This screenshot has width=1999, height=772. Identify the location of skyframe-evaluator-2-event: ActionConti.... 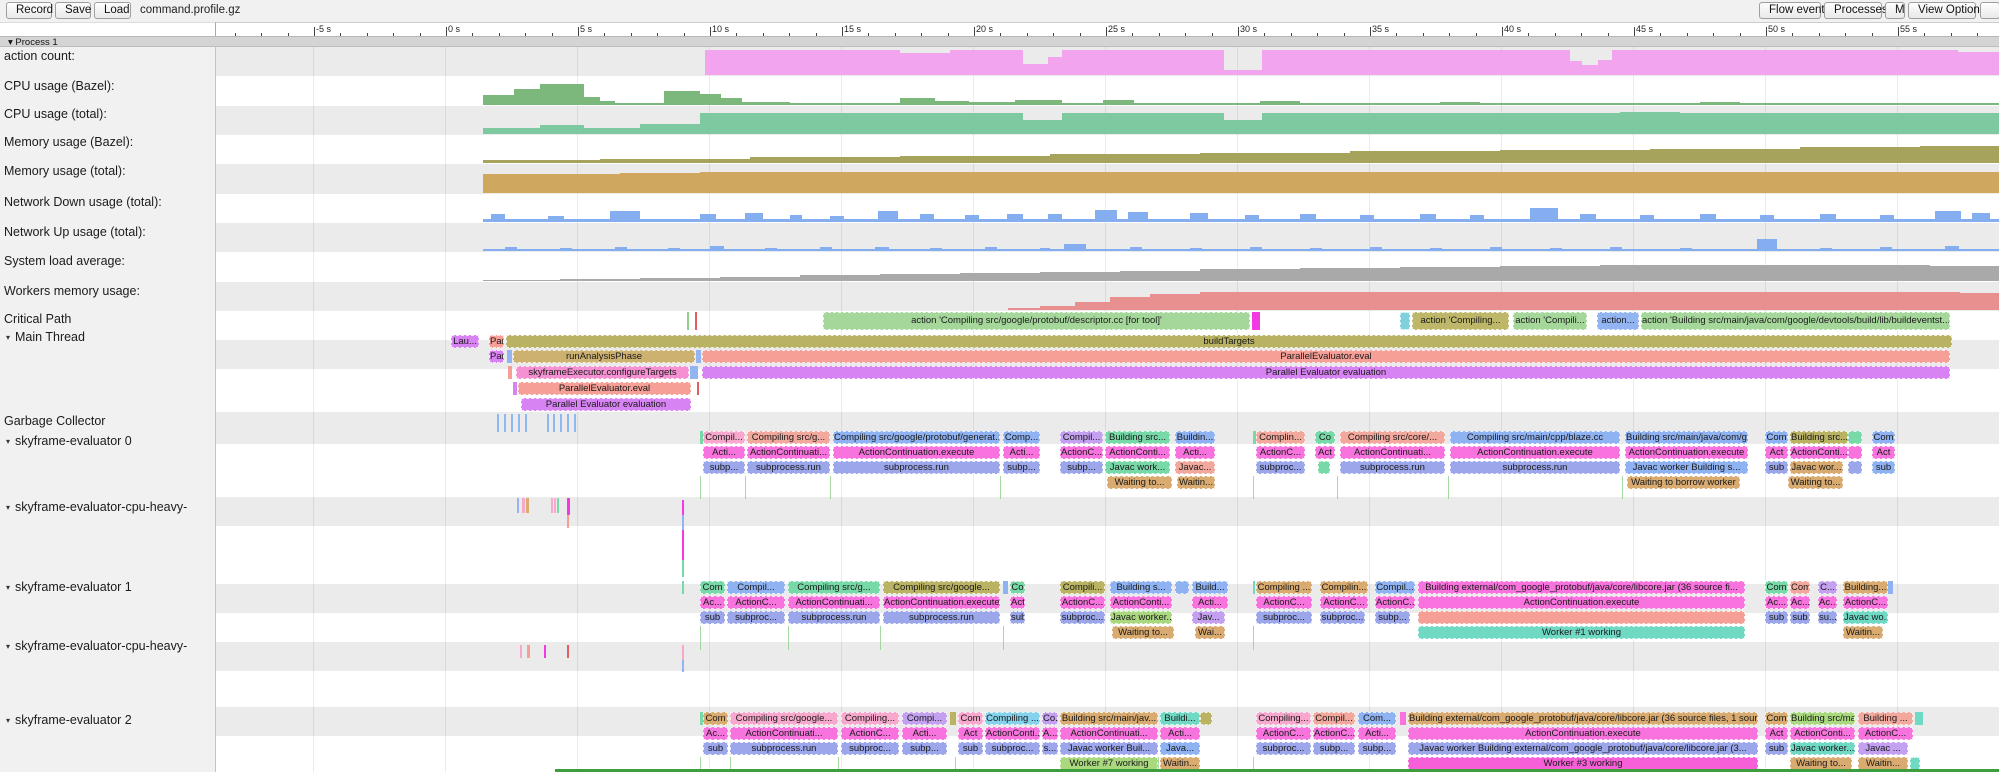
(1012, 733).